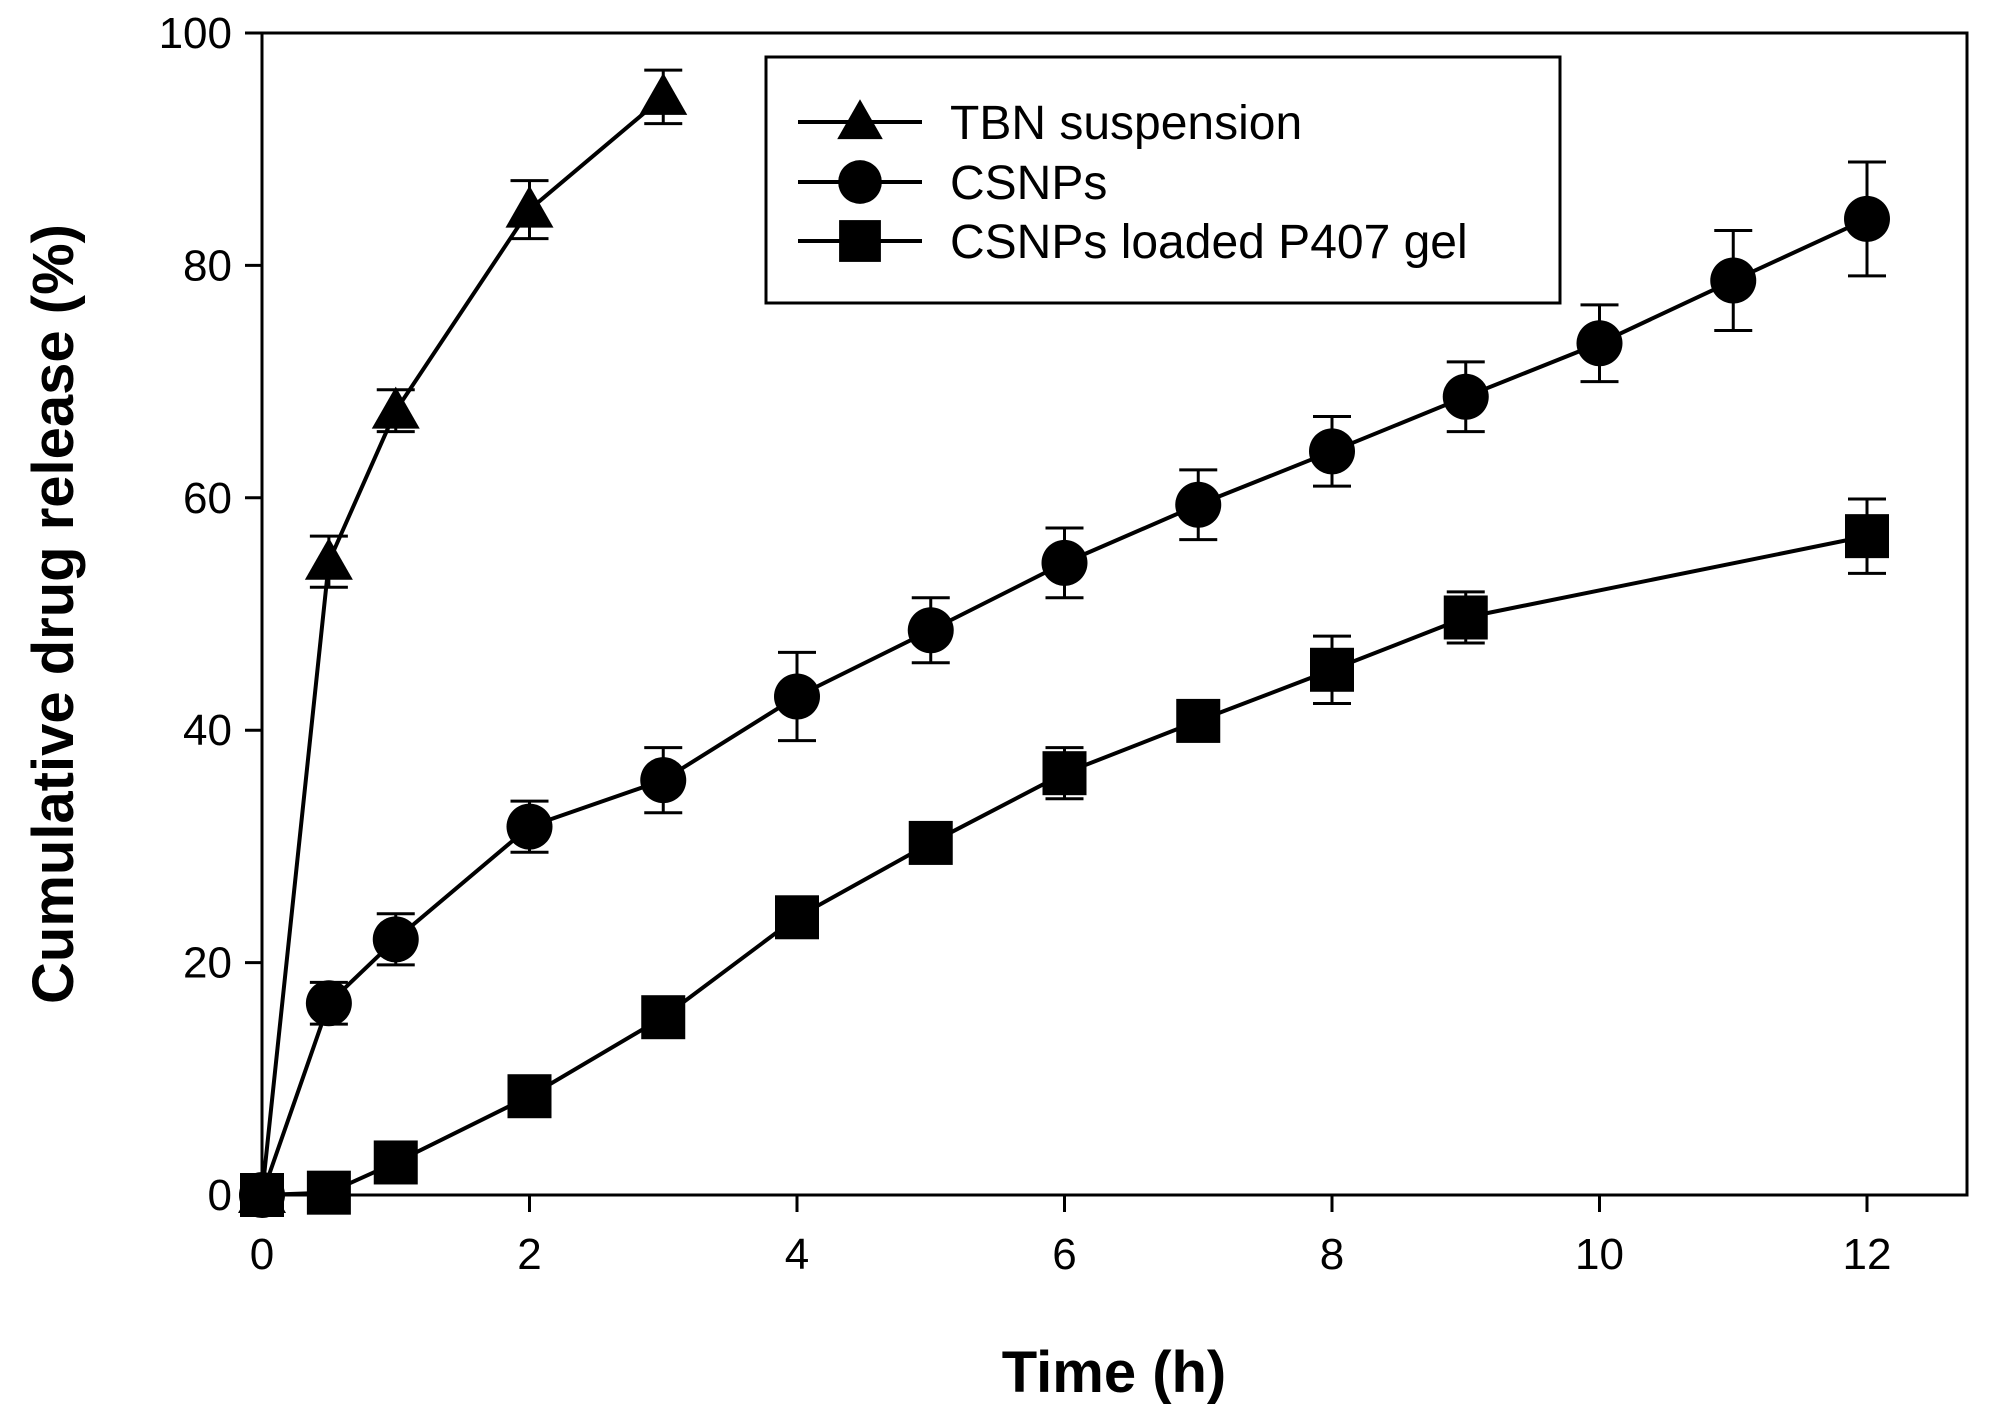 This screenshot has height=1418, width=2013. What do you see at coordinates (1209, 242) in the screenshot?
I see `legend-label: CSNPs loaded P407 gel` at bounding box center [1209, 242].